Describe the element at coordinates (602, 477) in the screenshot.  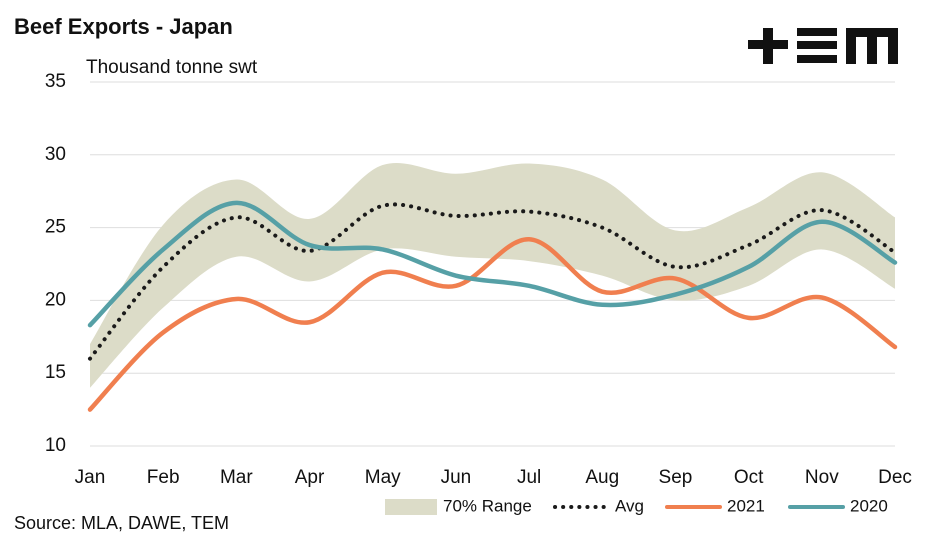
I see `x-tick-label: Aug` at that location.